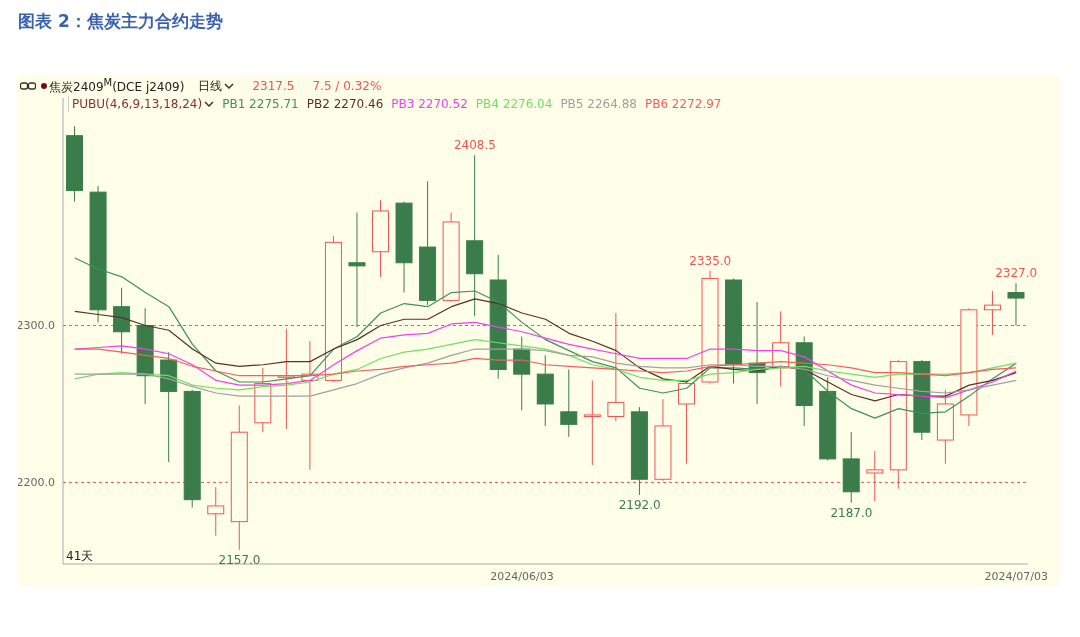  What do you see at coordinates (683, 104) in the screenshot?
I see `text: PB6 2272.97` at bounding box center [683, 104].